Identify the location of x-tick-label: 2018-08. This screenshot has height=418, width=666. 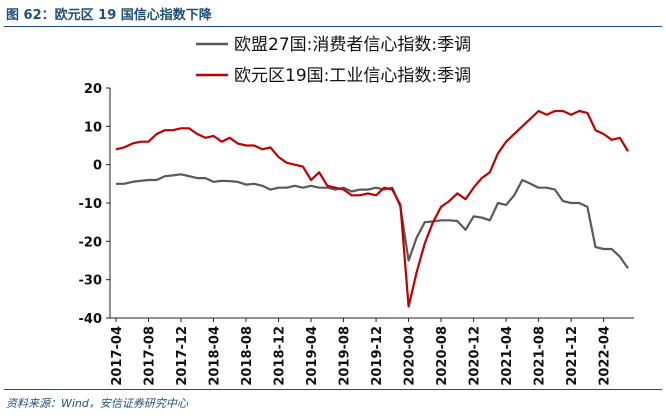
(247, 356).